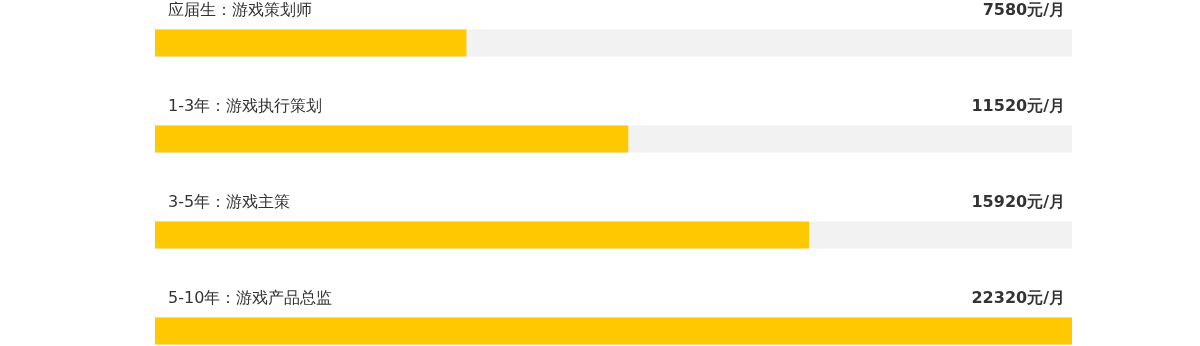 Image resolution: width=1200 pixels, height=346 pixels. What do you see at coordinates (229, 201) in the screenshot?
I see `y-tick-label: 3-5年：游戏主策` at bounding box center [229, 201].